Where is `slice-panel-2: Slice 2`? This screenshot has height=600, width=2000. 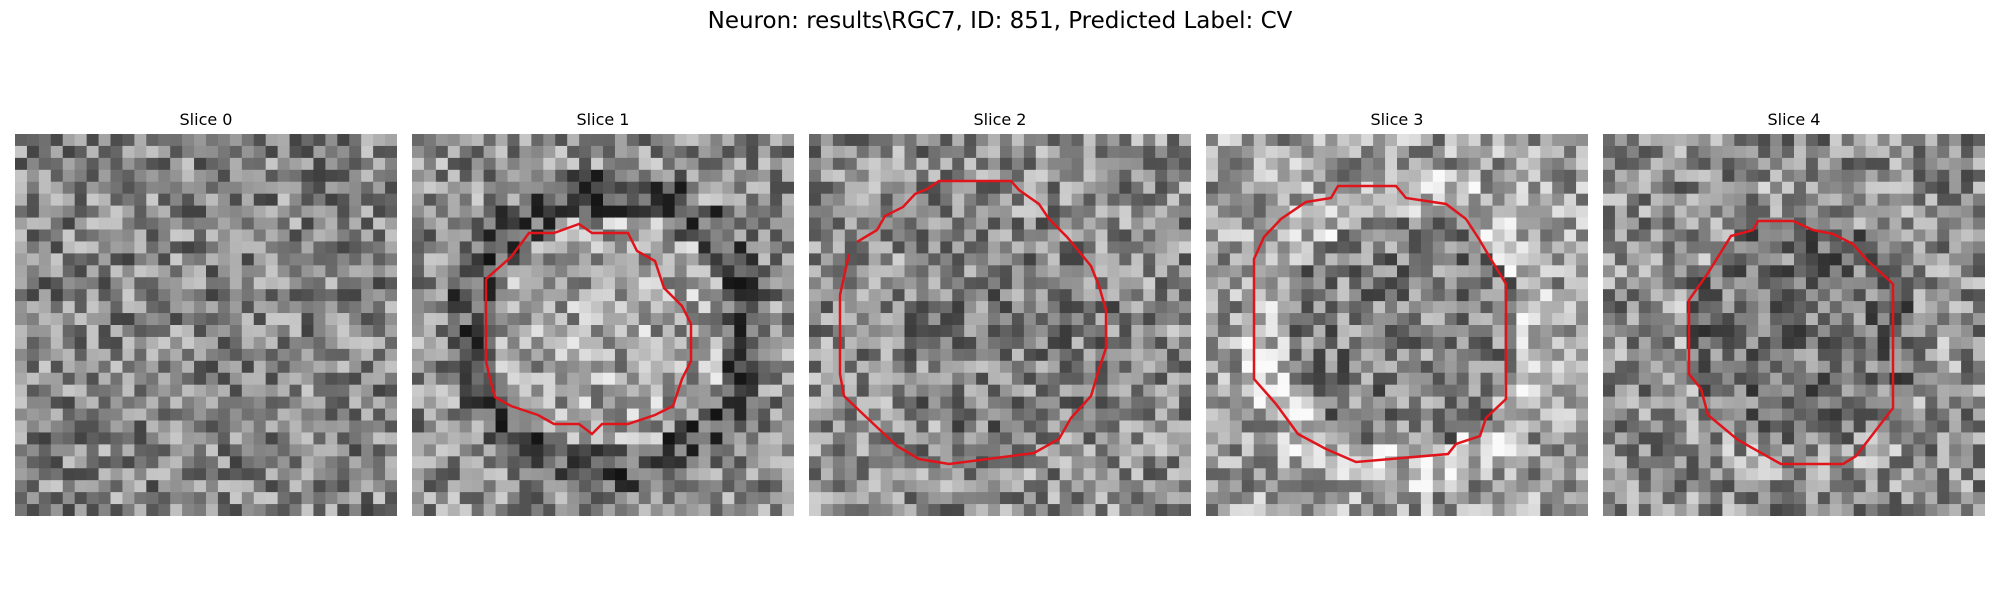
slice-panel-2: Slice 2 is located at coordinates (1000, 312).